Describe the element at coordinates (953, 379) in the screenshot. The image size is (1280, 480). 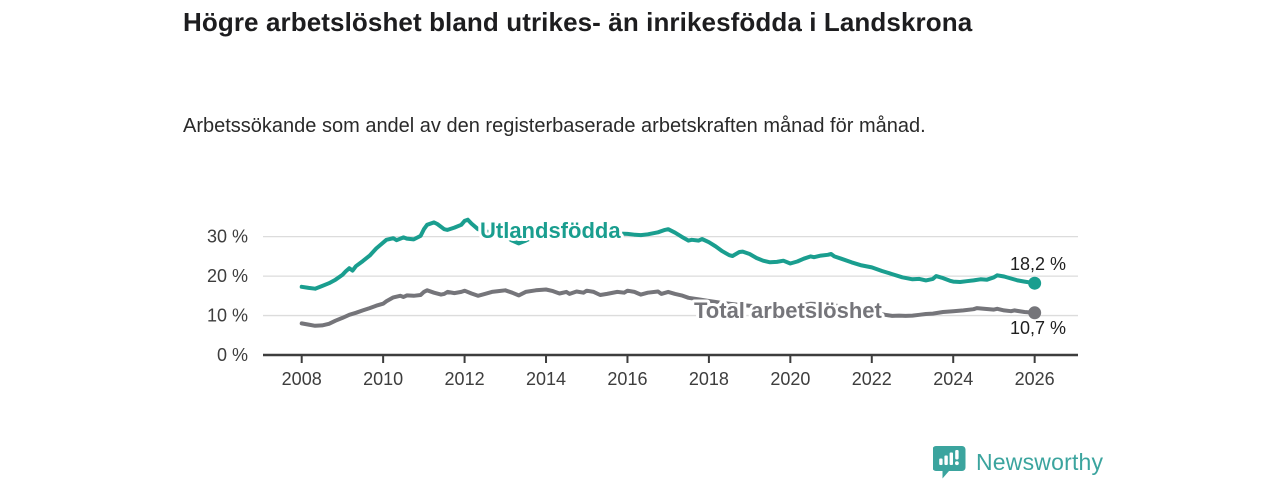
I see `x-tick-label: 2024` at that location.